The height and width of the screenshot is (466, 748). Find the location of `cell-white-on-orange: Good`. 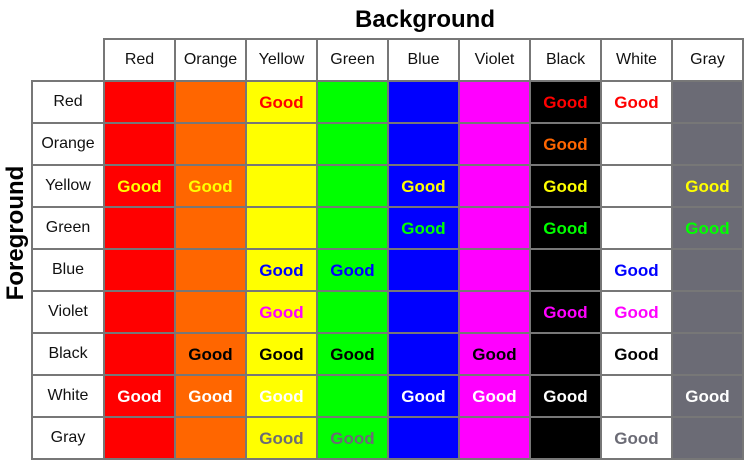

cell-white-on-orange: Good is located at coordinates (210, 396).